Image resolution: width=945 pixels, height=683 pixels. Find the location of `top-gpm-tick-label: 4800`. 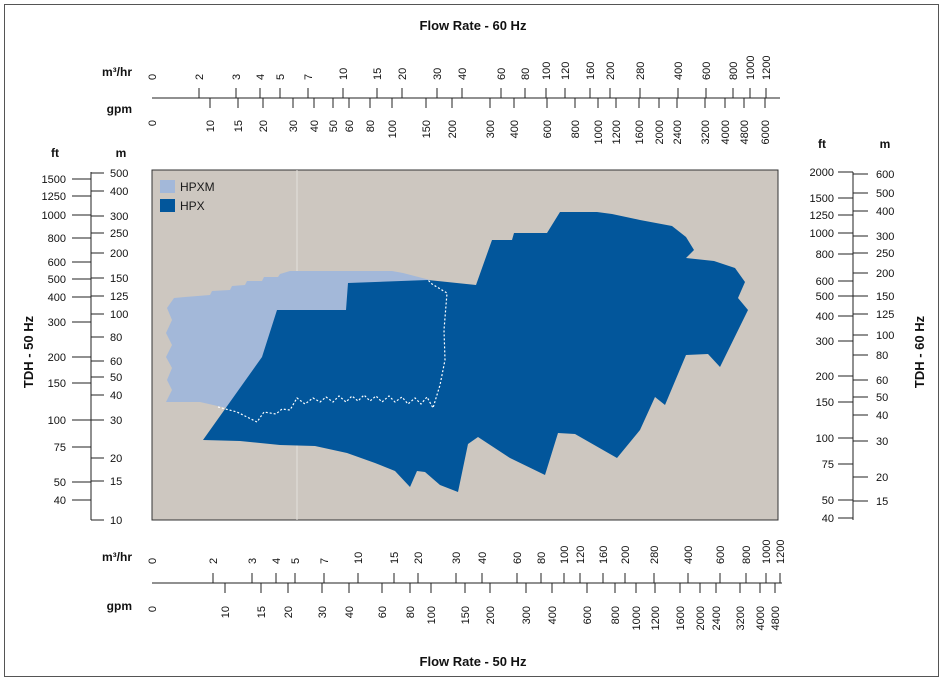

top-gpm-tick-label: 4800 is located at coordinates (745, 132).